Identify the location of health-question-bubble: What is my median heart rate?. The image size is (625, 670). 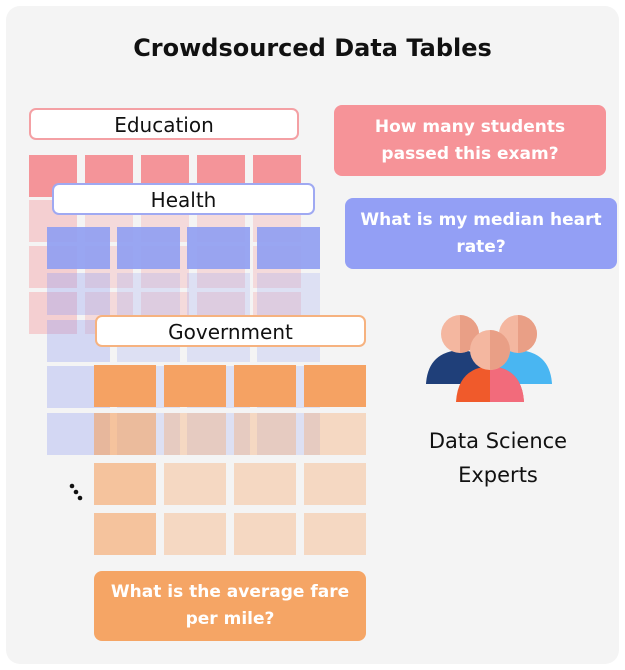
(481, 233).